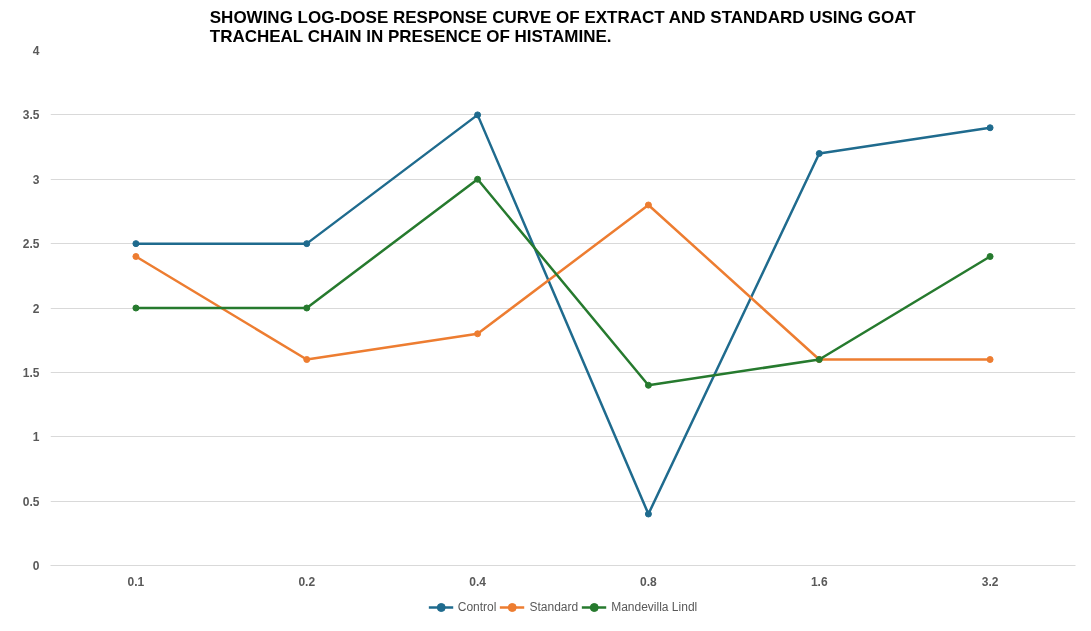  What do you see at coordinates (136, 581) in the screenshot?
I see `x-tick-label: 0.1` at bounding box center [136, 581].